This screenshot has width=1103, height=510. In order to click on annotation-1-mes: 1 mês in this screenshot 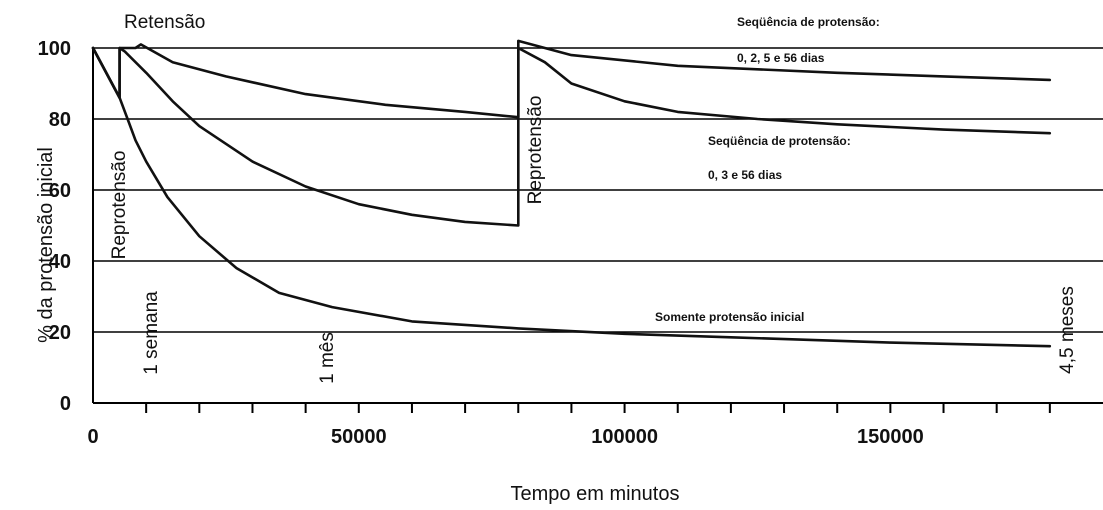, I will do `click(327, 358)`.